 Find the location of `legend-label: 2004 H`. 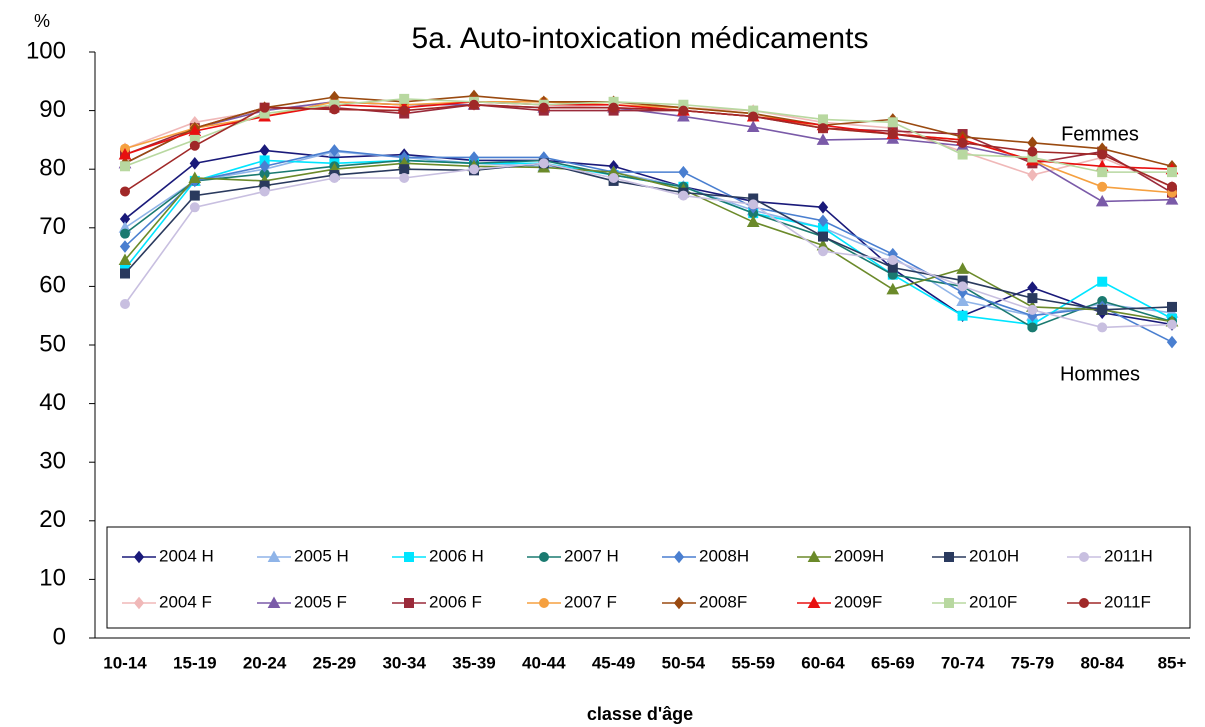

legend-label: 2004 H is located at coordinates (186, 555).